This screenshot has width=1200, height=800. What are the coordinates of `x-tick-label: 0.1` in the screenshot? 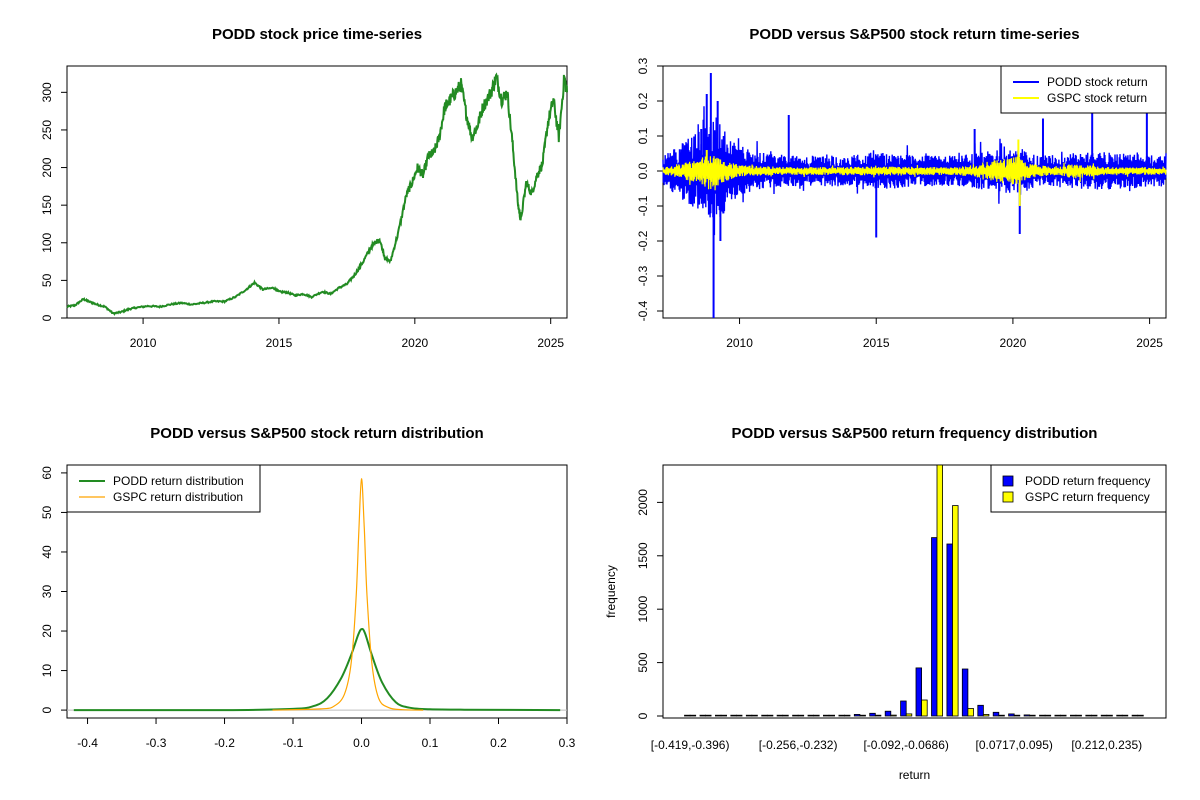 It's located at (430, 743).